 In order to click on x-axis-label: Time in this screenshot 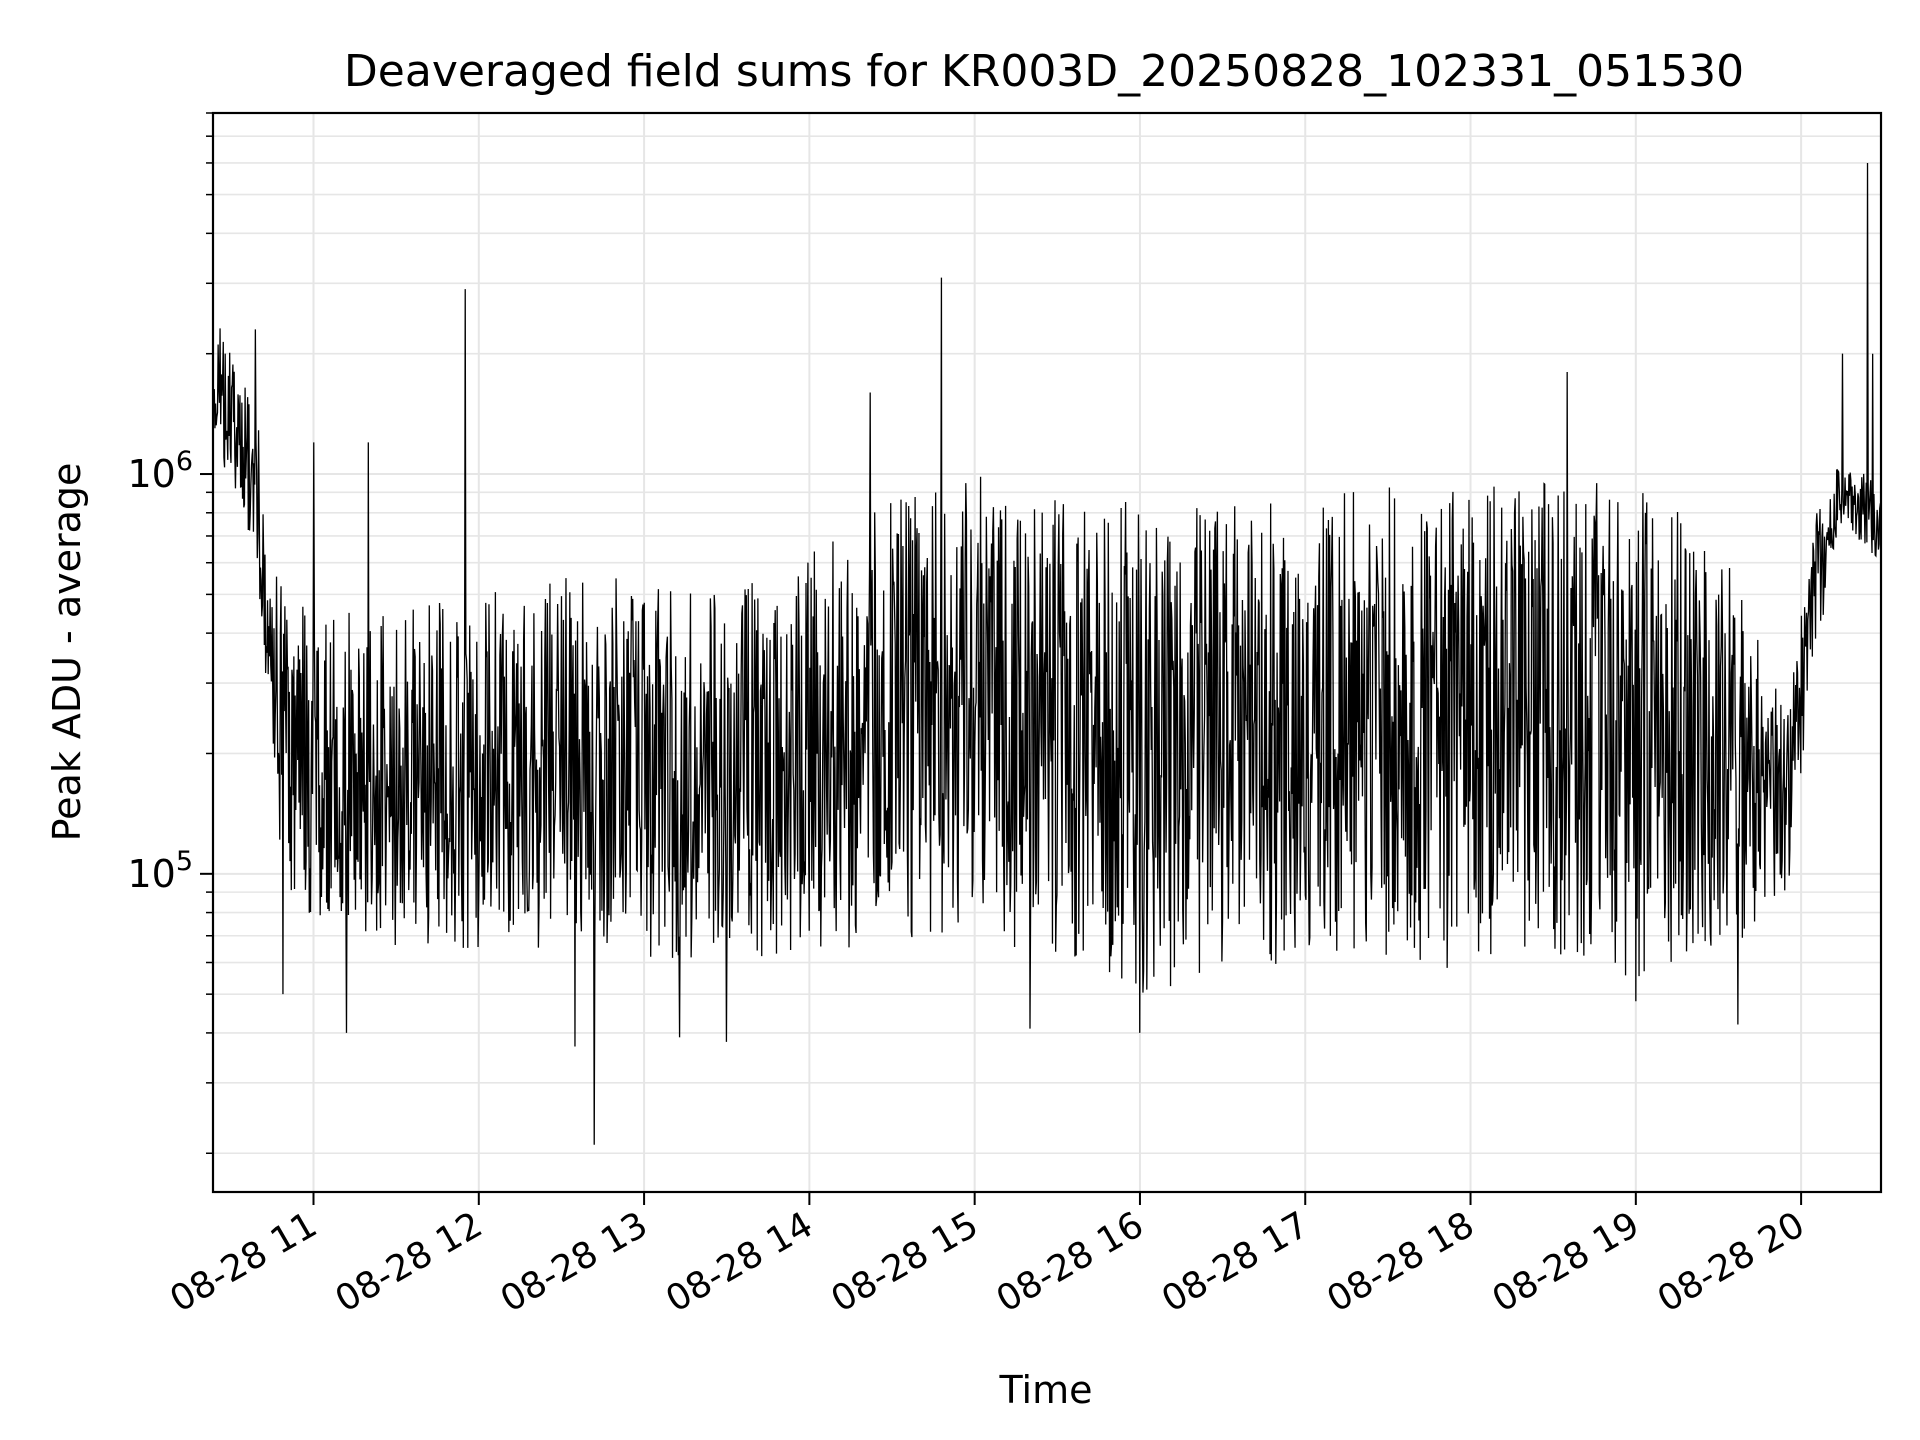, I will do `click(1046, 1390)`.